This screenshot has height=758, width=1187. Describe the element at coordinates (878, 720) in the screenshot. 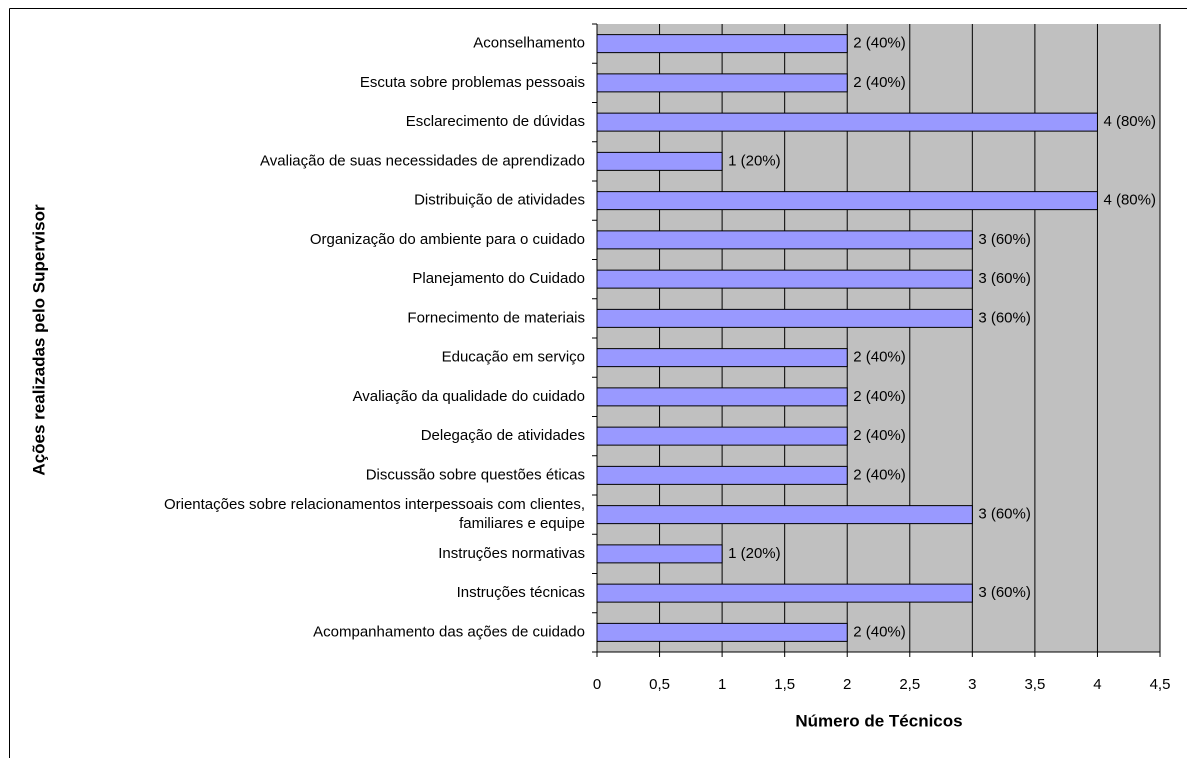

I see `x-axis-title: Número de Técnicos` at that location.